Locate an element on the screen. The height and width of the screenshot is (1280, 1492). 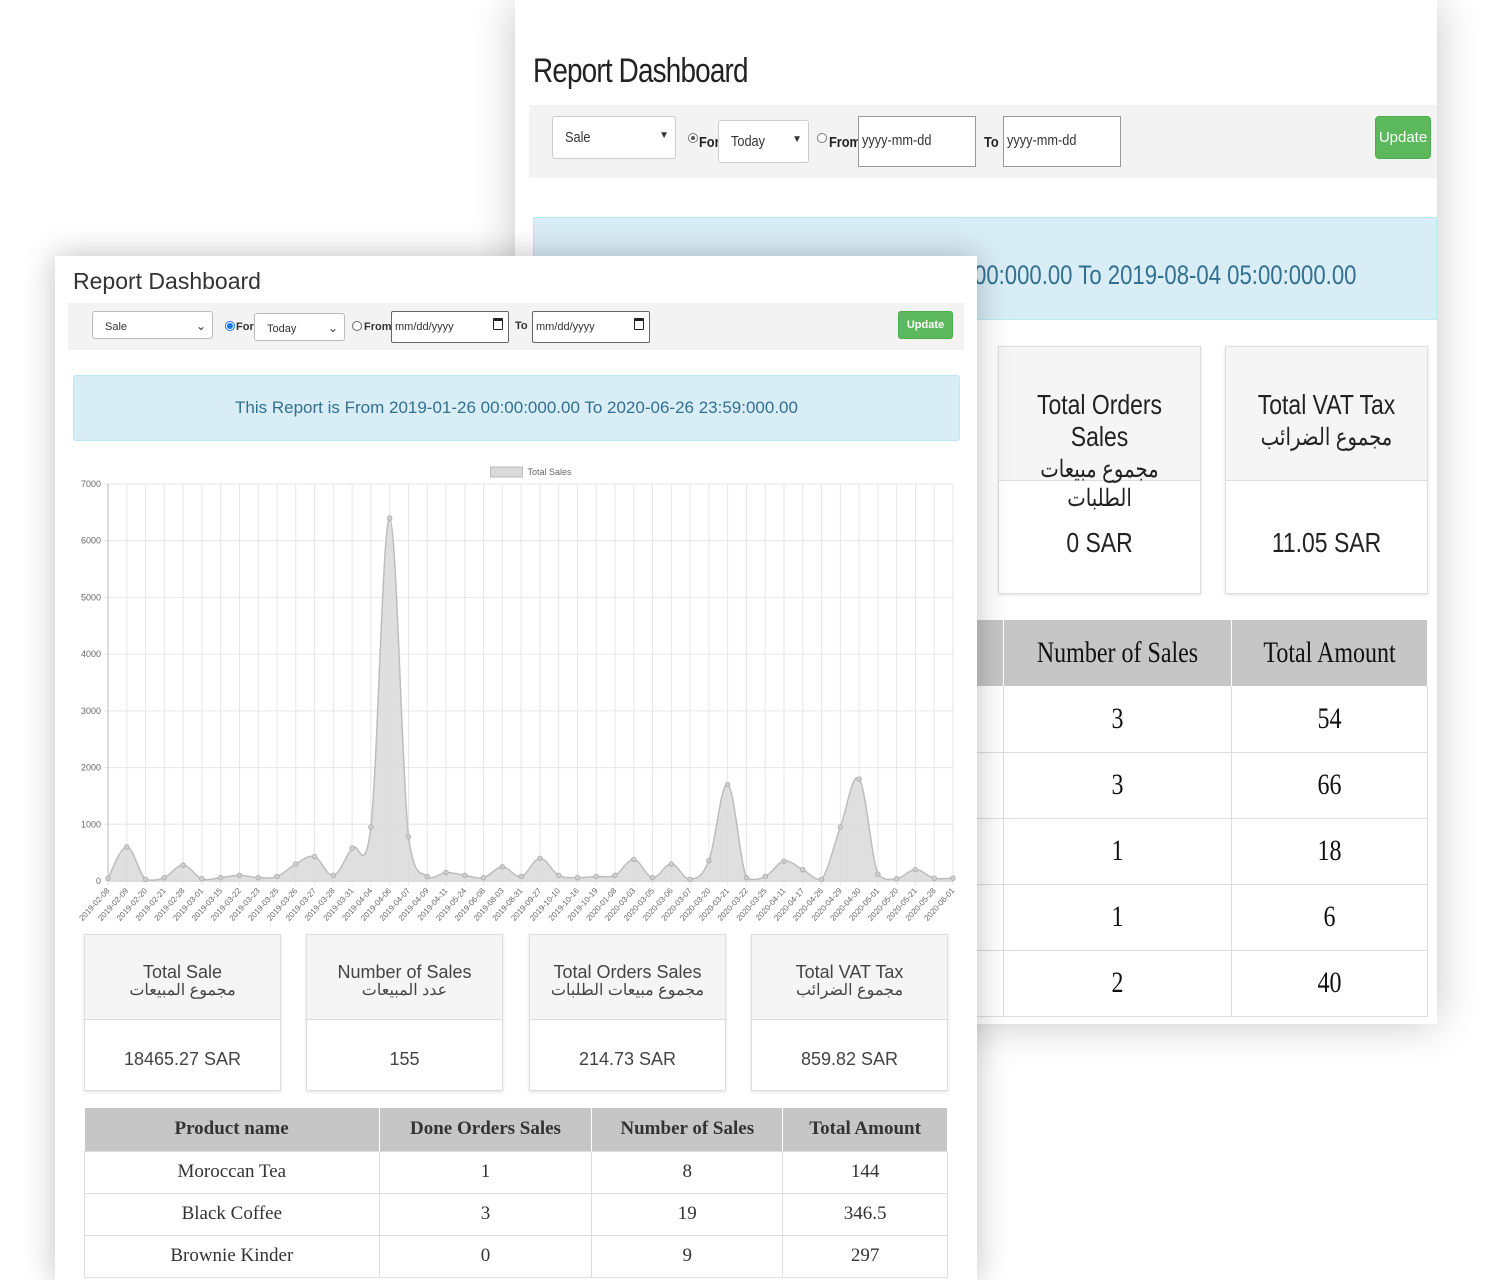
to-label: To is located at coordinates (991, 142).